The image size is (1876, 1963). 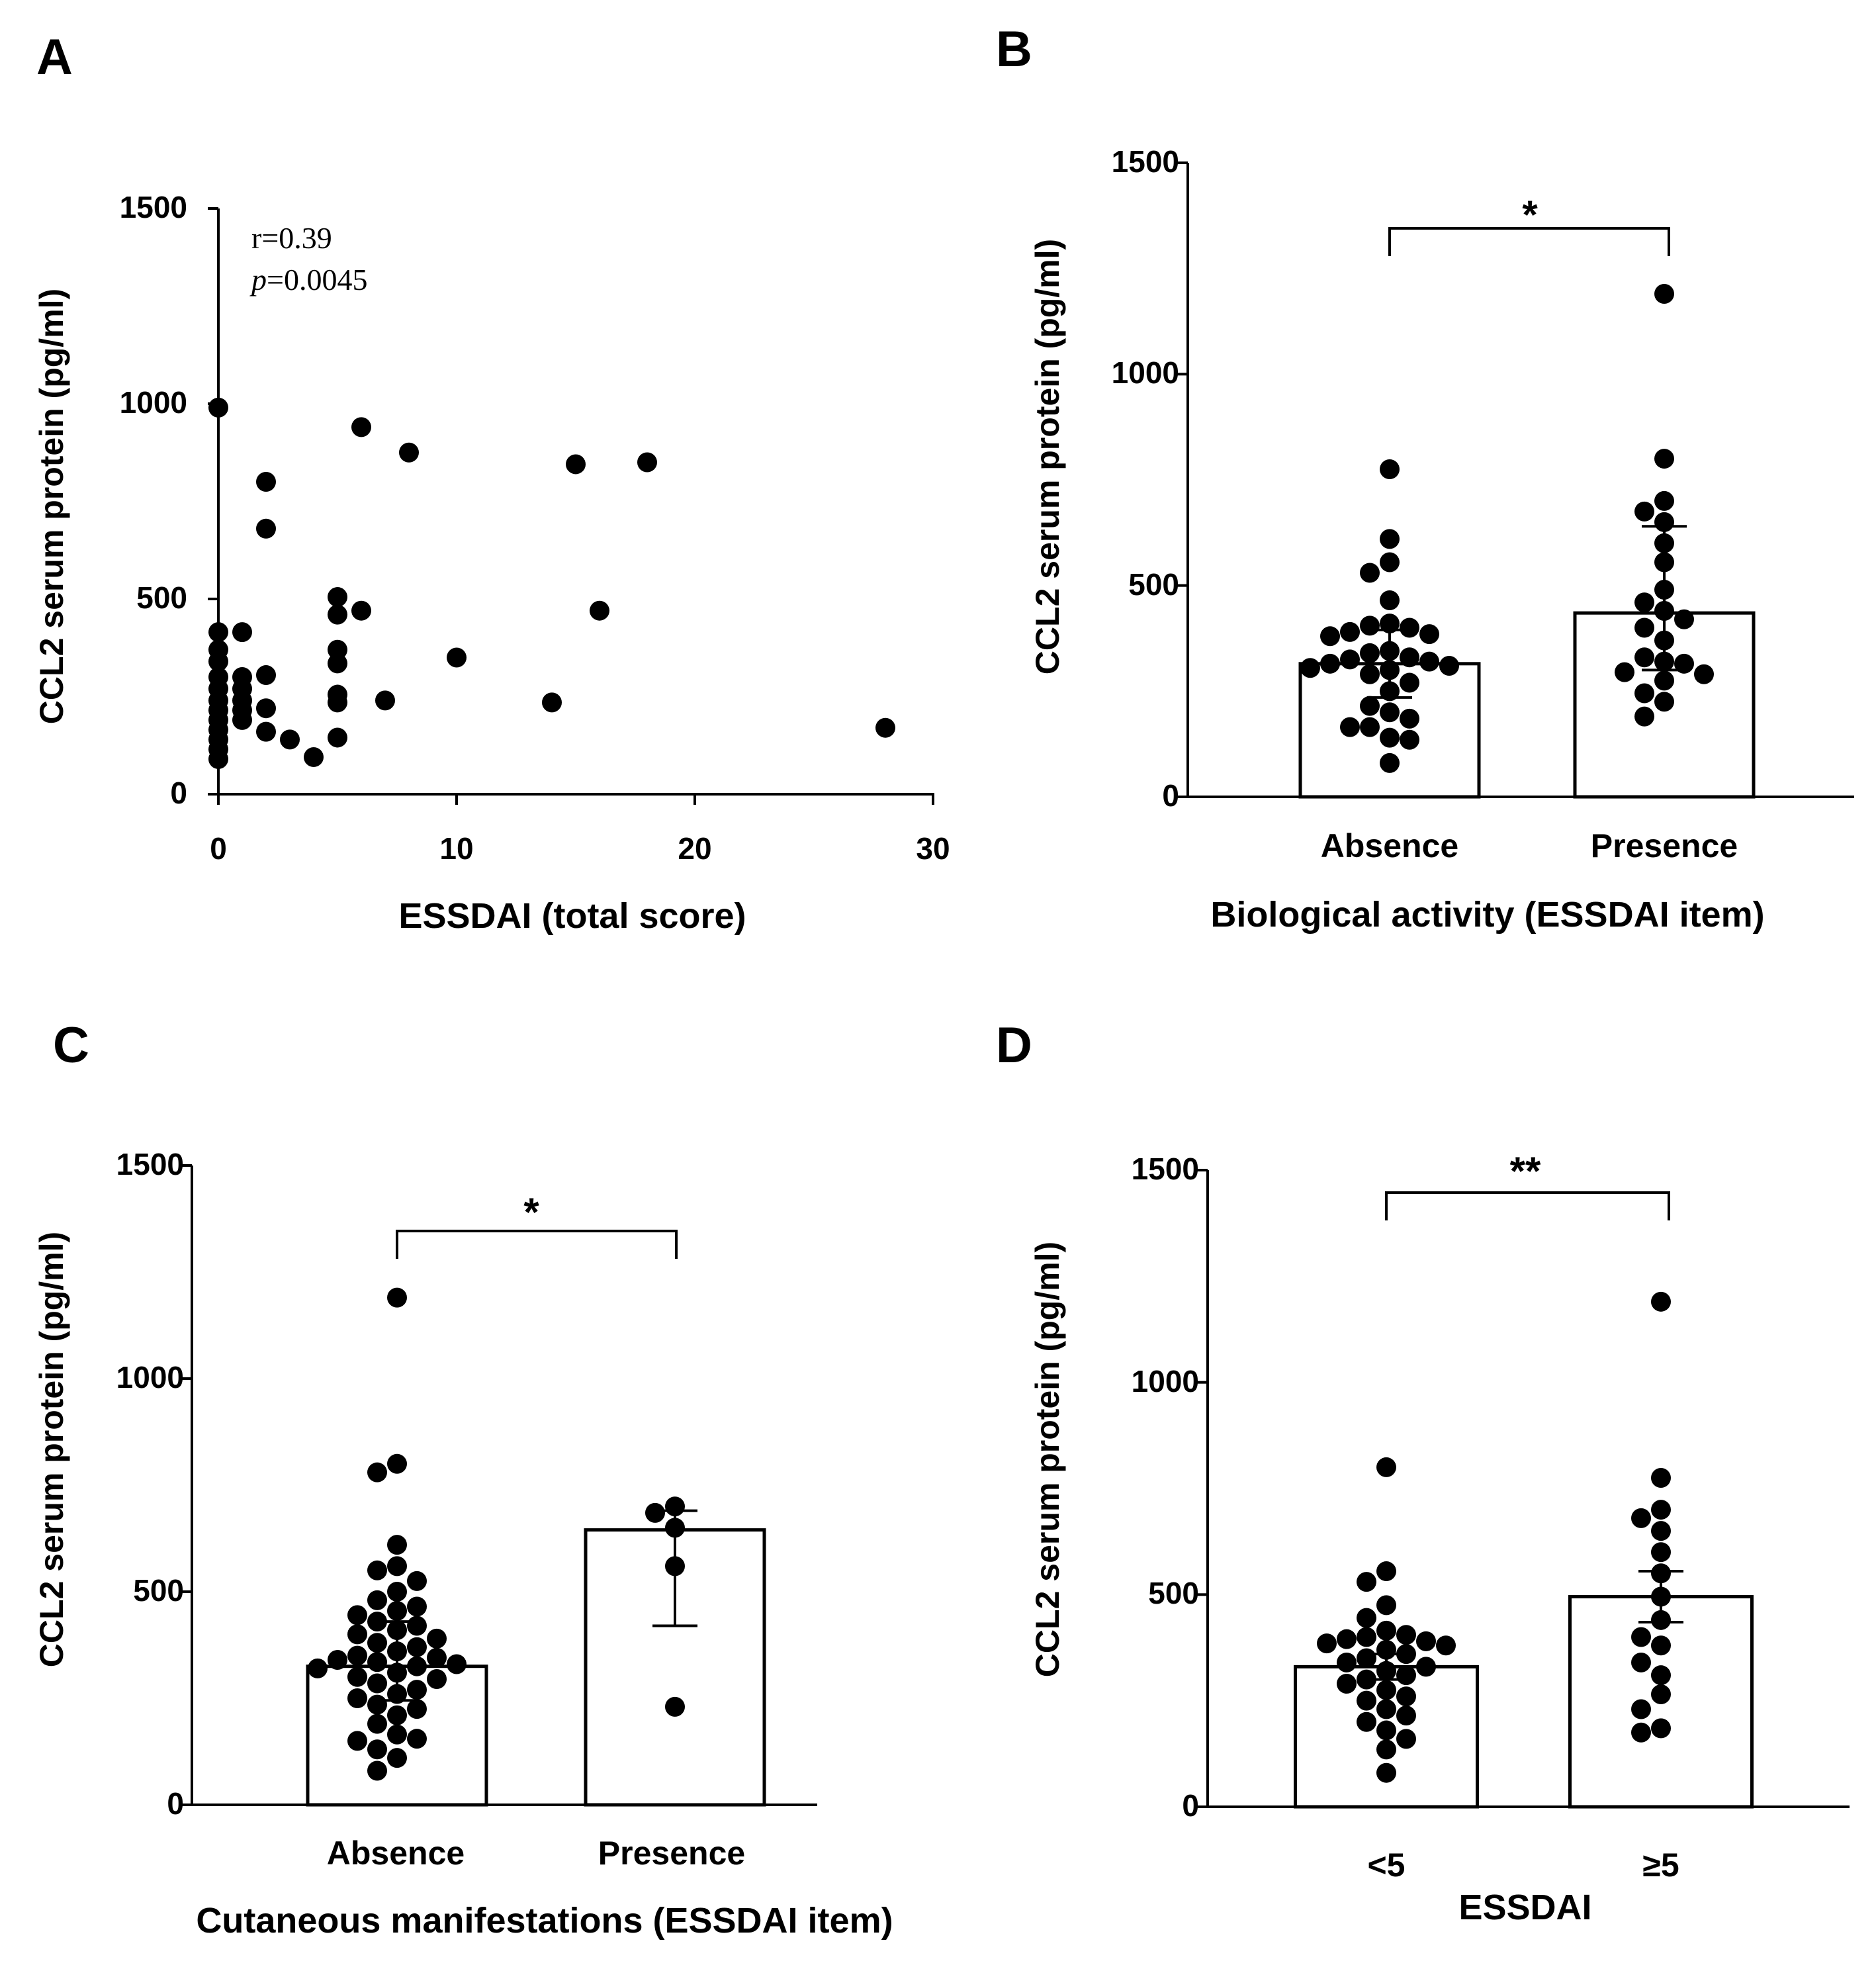 I want to click on panel-a-ytick-0: 0, so click(x=179, y=793).